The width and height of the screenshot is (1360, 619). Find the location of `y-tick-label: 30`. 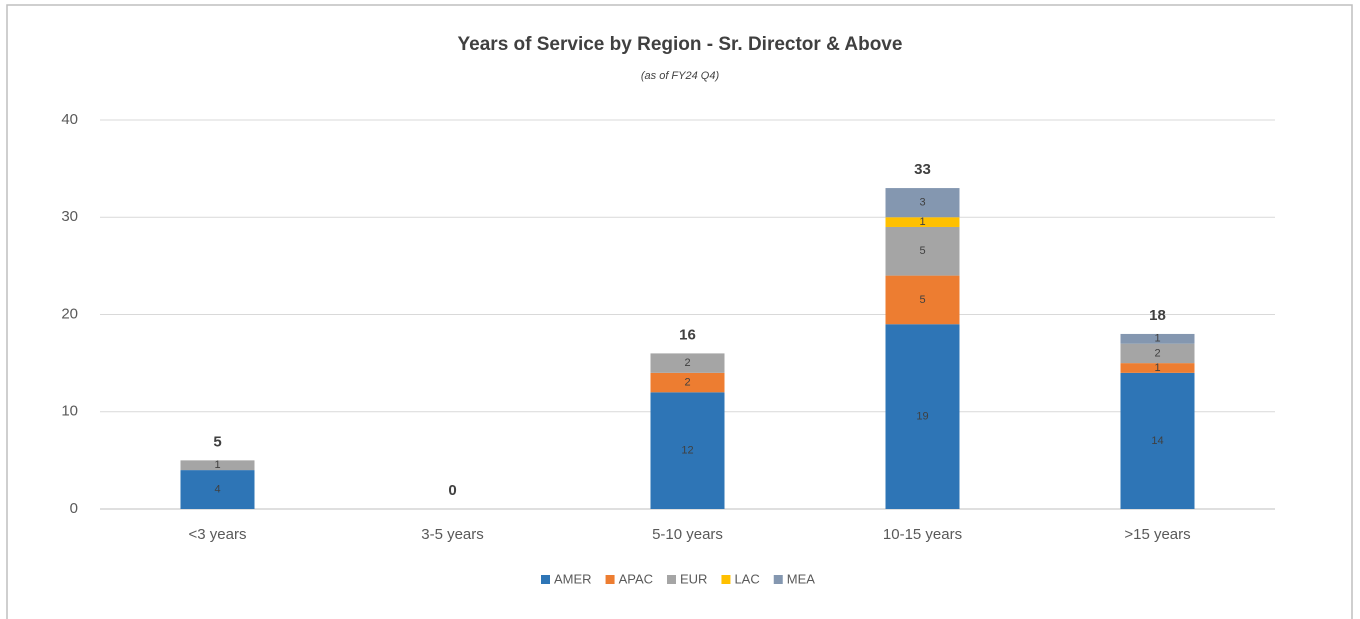

y-tick-label: 30 is located at coordinates (69, 216).